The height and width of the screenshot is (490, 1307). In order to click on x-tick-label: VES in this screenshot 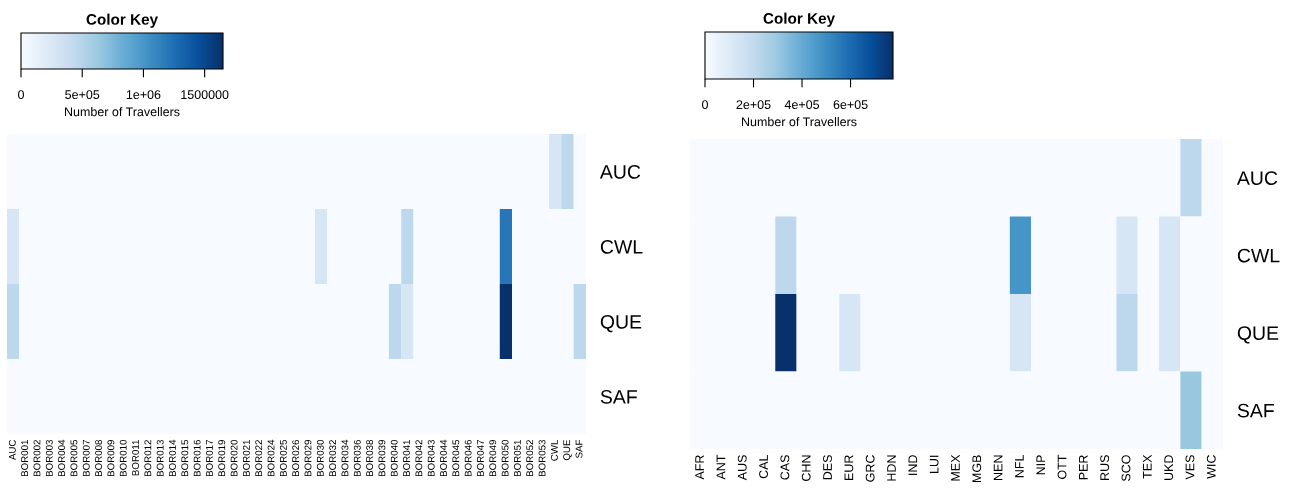, I will do `click(1190, 467)`.